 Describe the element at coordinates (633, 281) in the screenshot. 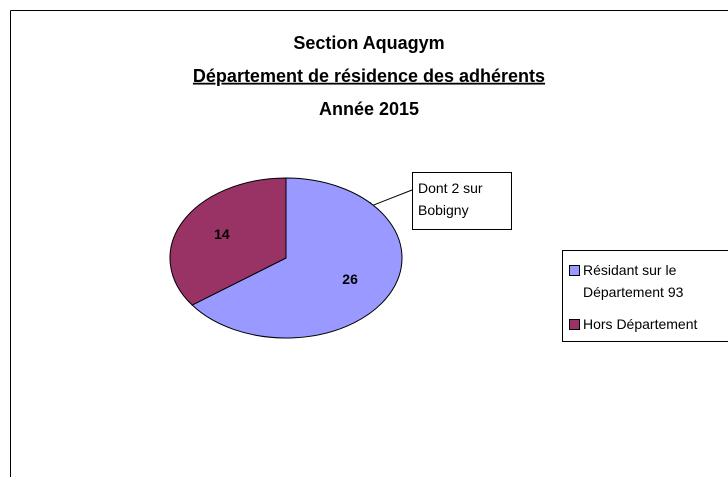

I see `legend-label: Résidant sur le Département 93` at that location.